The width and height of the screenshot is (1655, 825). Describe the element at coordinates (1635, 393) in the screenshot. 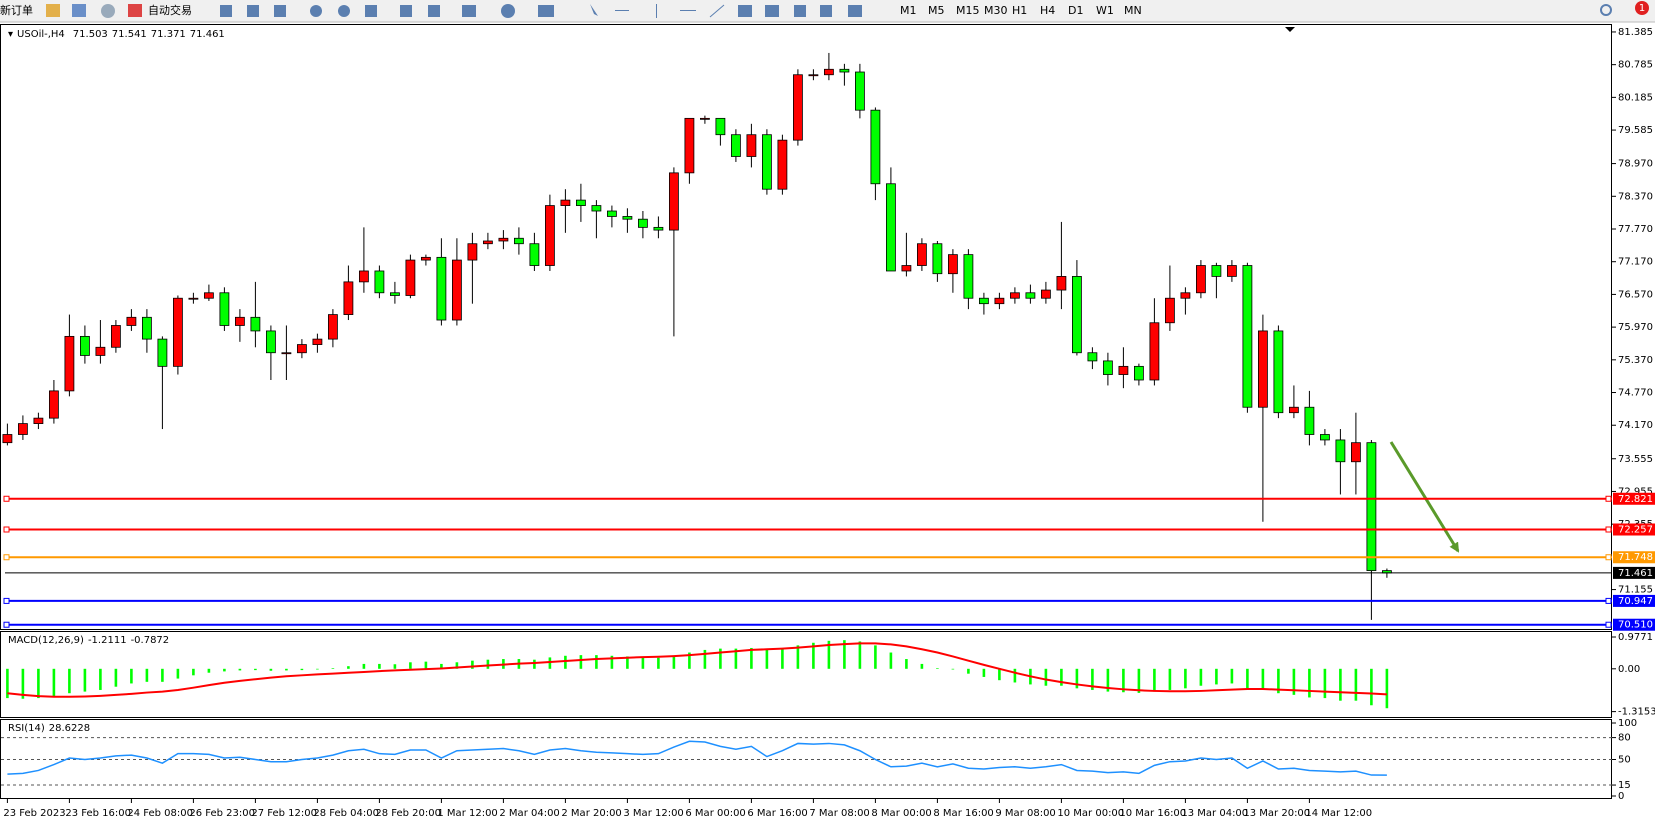

I see `y-tick-label: 74.770` at that location.